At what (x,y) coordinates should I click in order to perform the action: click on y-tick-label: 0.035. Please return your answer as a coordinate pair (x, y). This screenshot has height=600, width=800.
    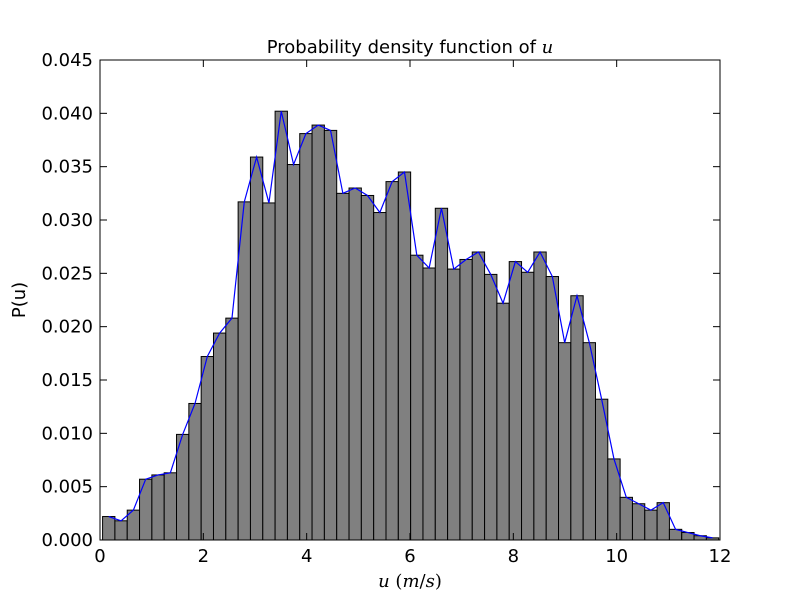
    Looking at the image, I should click on (67, 167).